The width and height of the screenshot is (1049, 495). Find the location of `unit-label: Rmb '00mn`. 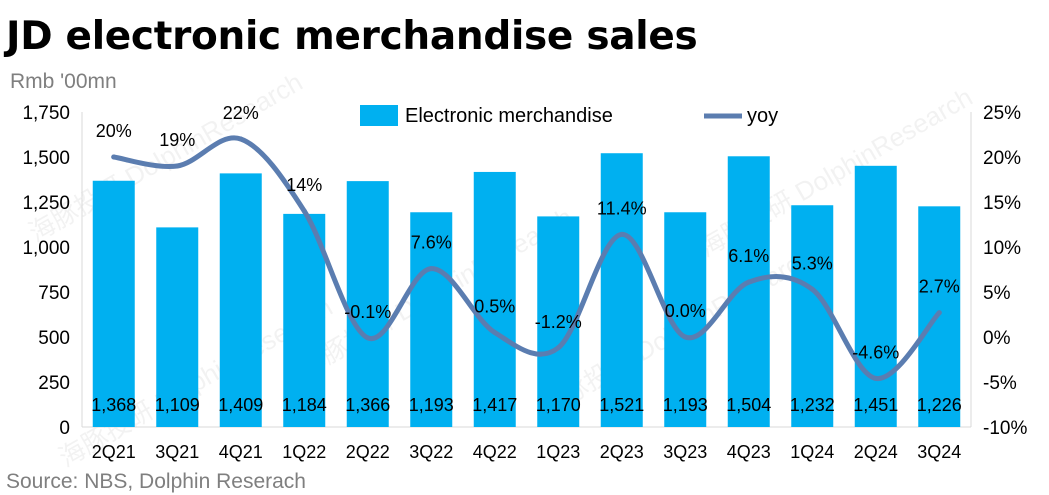

unit-label: Rmb '00mn is located at coordinates (63, 81).